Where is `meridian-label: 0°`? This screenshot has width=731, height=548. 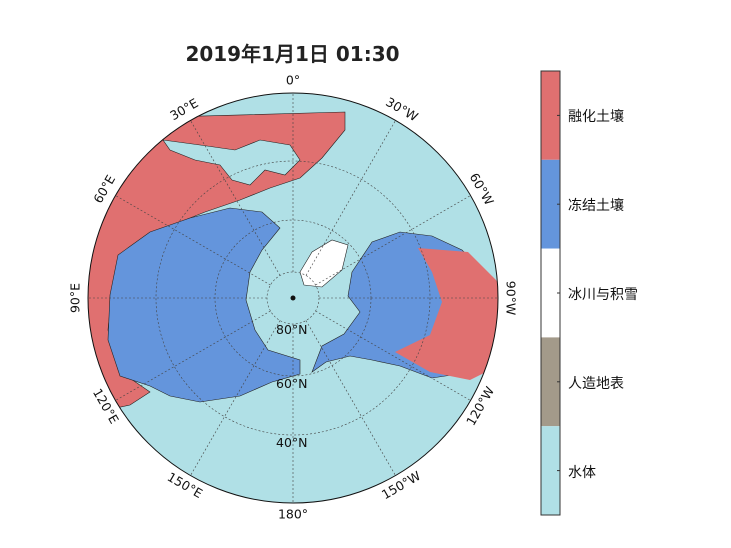
meridian-label: 0° is located at coordinates (293, 80).